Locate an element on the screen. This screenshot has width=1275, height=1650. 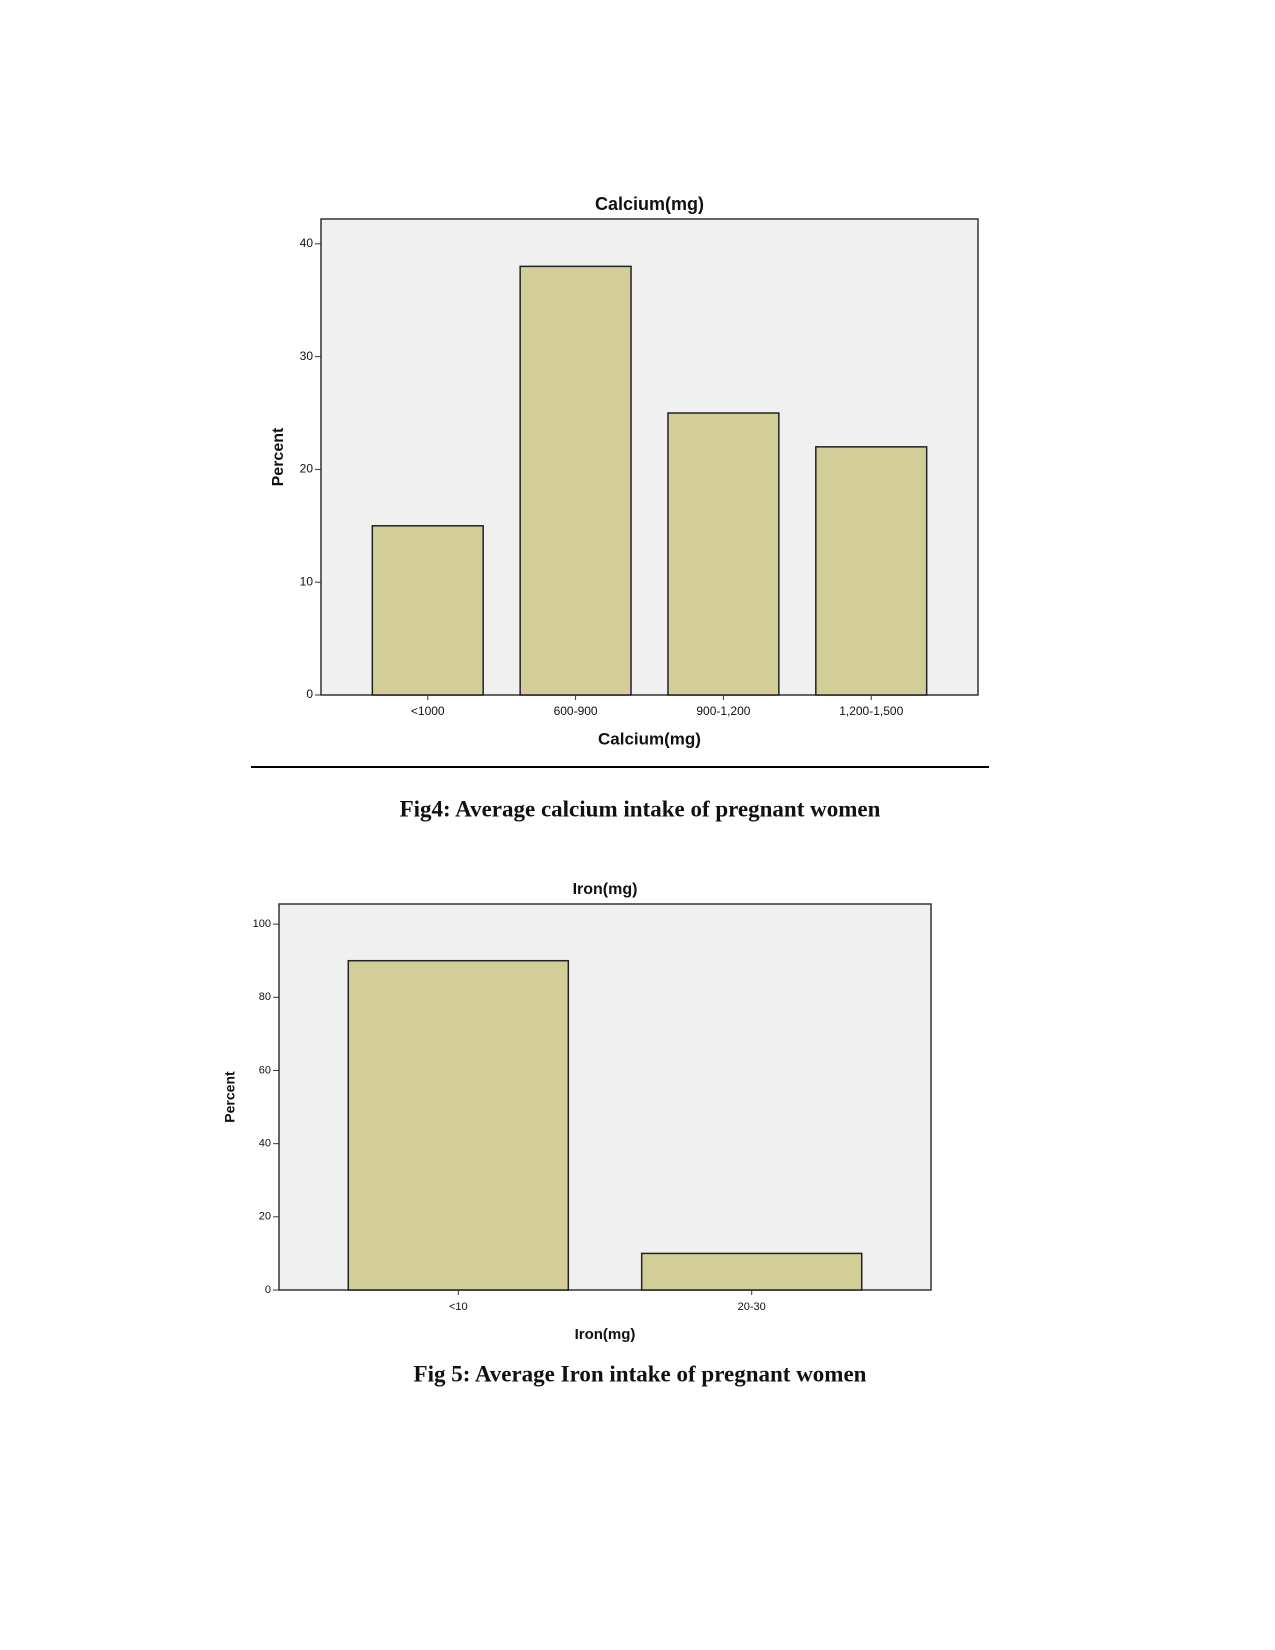
y-tick-label: 60 is located at coordinates (265, 1070).